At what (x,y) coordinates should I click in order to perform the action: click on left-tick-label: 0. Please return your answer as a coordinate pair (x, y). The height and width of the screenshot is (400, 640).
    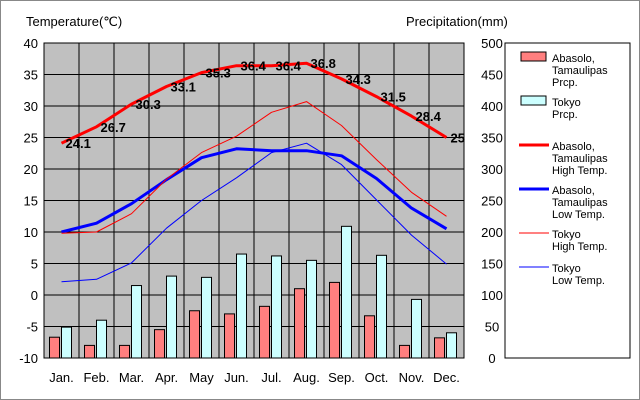
    Looking at the image, I should click on (34, 295).